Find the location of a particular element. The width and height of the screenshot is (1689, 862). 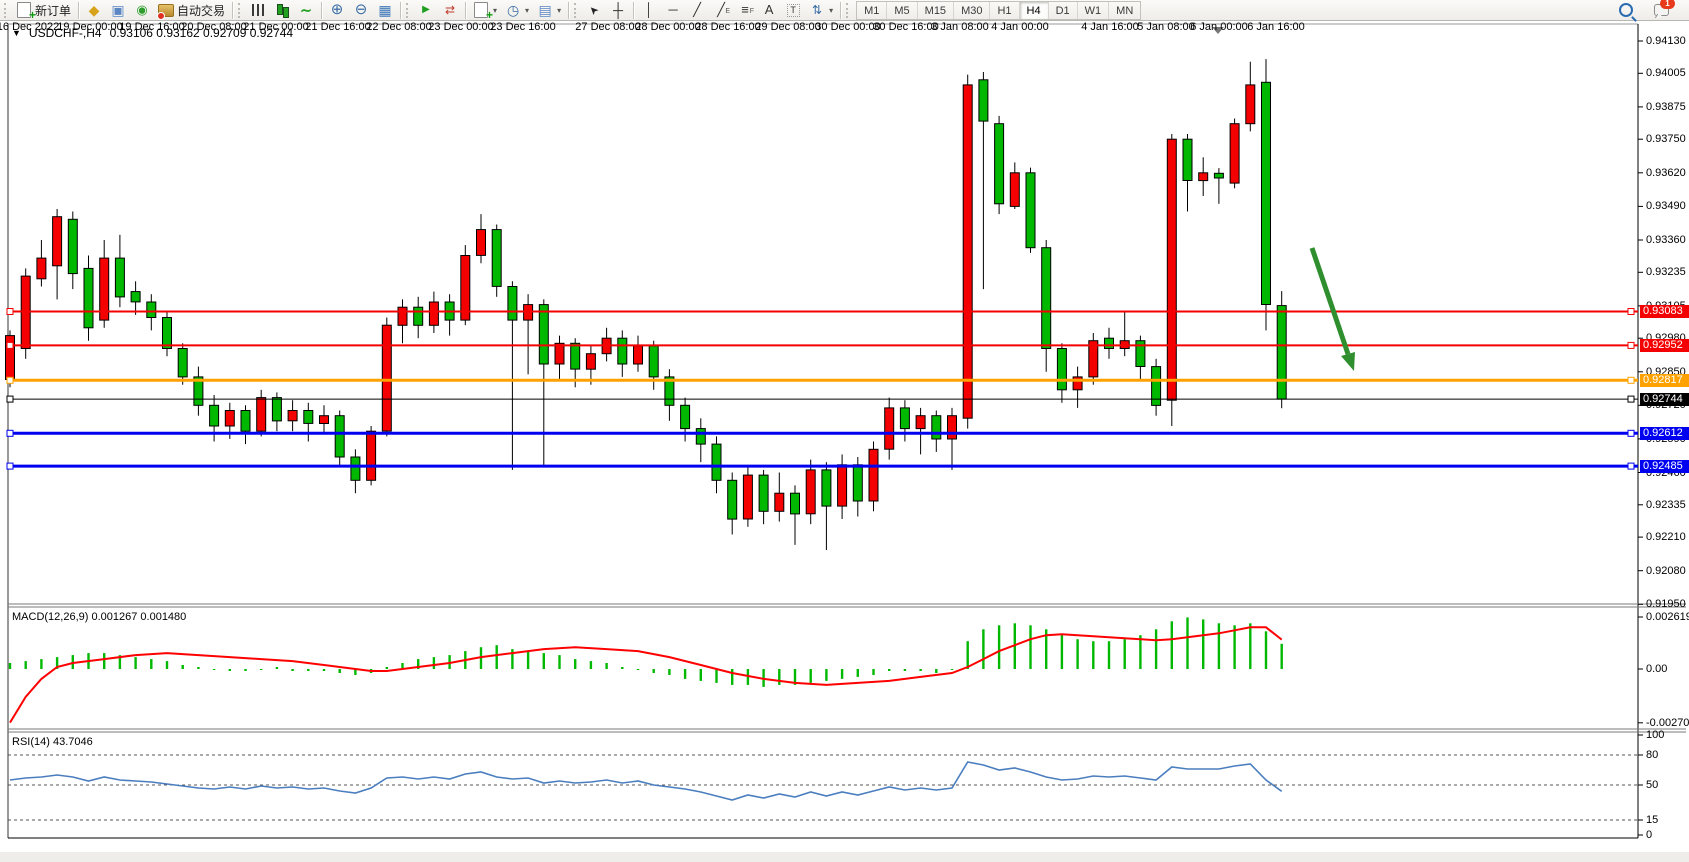

crosshair-button: ┼ is located at coordinates (618, 10).